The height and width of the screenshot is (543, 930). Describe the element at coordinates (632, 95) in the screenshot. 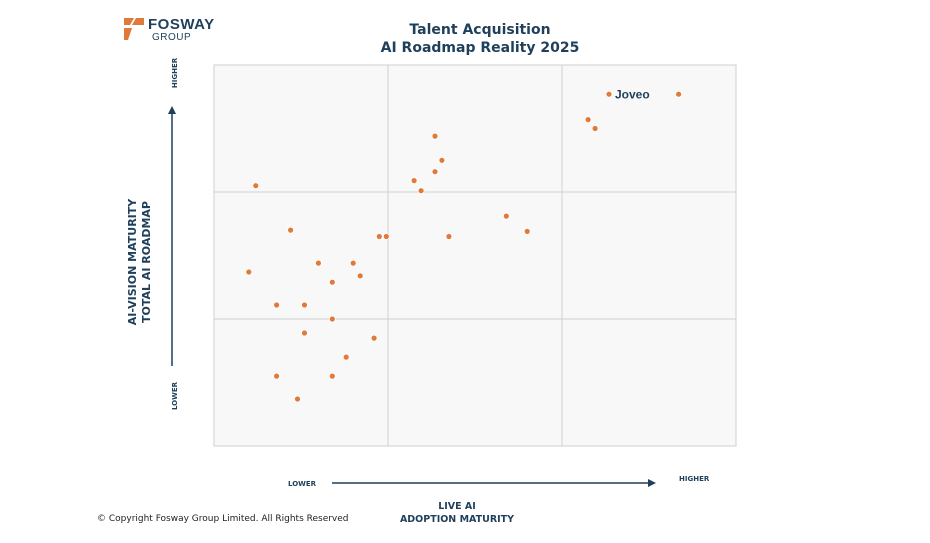

I see `data-point-label-1: Joveo` at that location.